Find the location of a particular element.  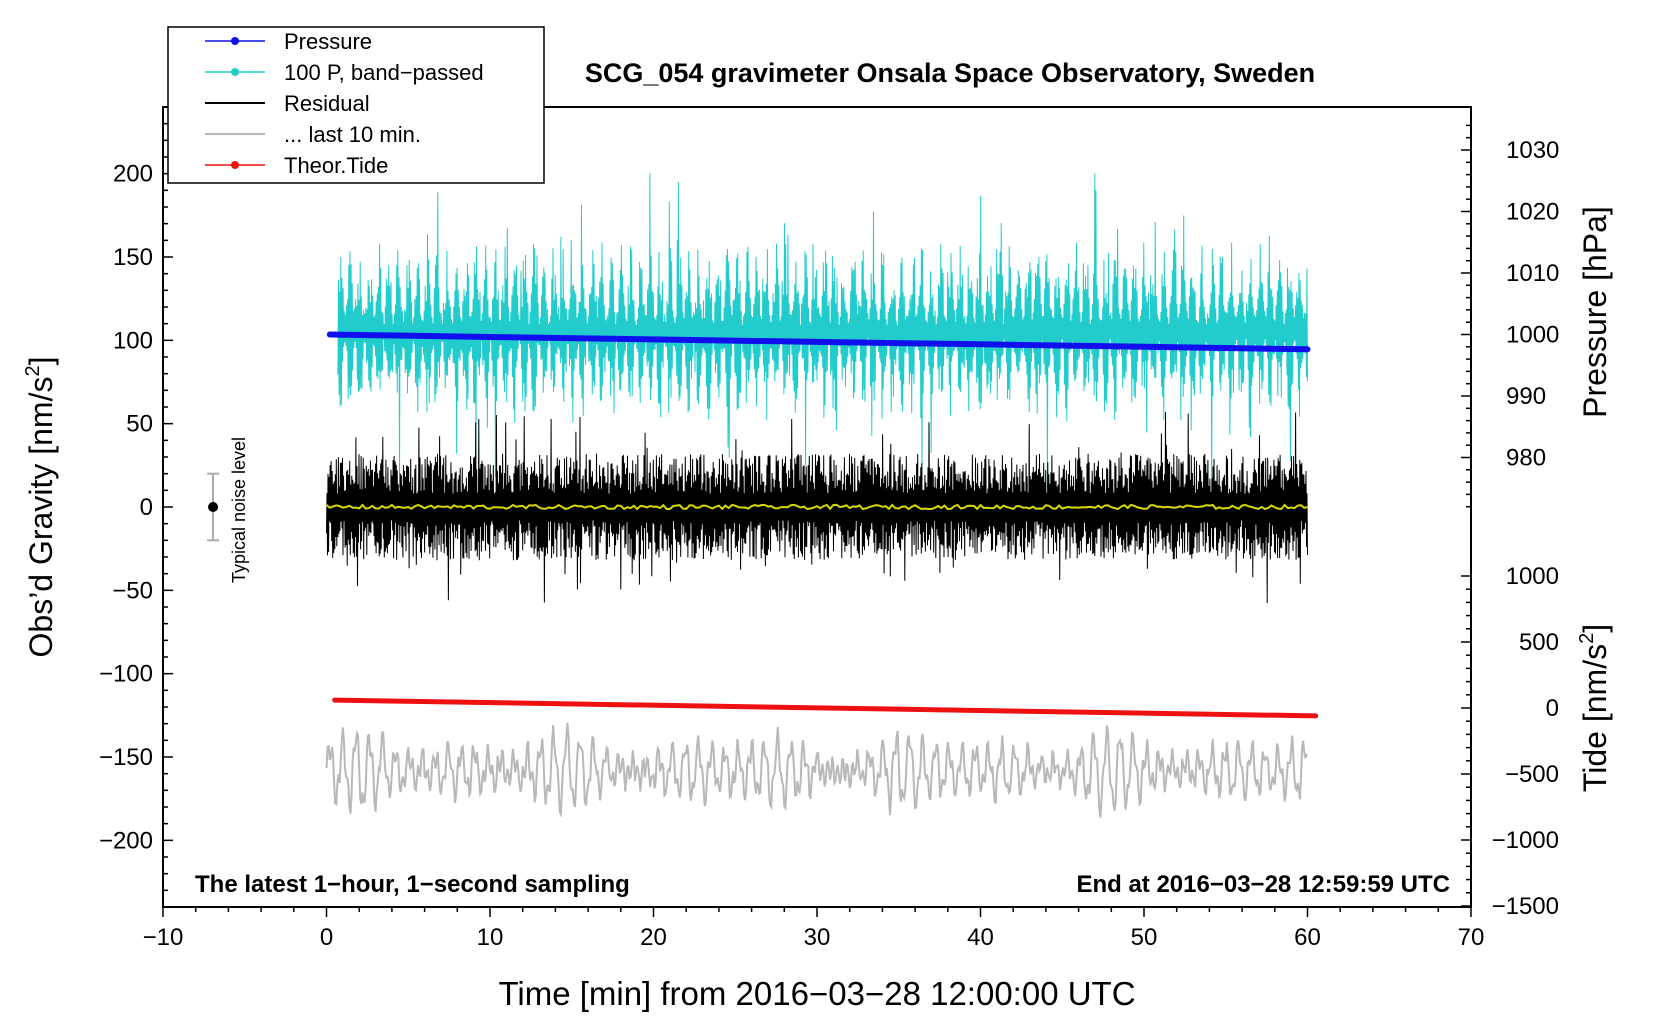

series-last-10-min is located at coordinates (817, 770).